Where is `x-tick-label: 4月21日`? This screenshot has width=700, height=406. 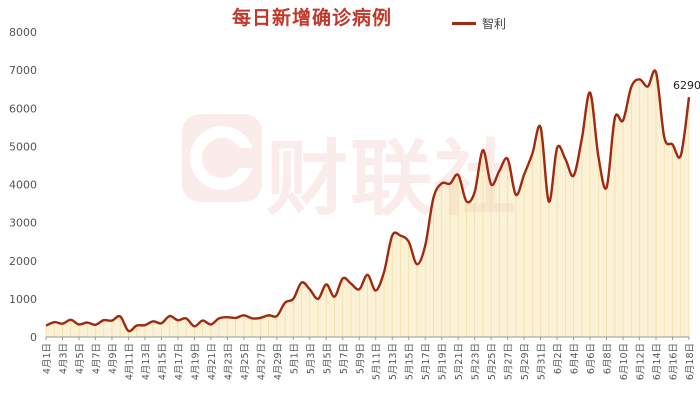
x-tick-label: 4月21日 is located at coordinates (212, 361).